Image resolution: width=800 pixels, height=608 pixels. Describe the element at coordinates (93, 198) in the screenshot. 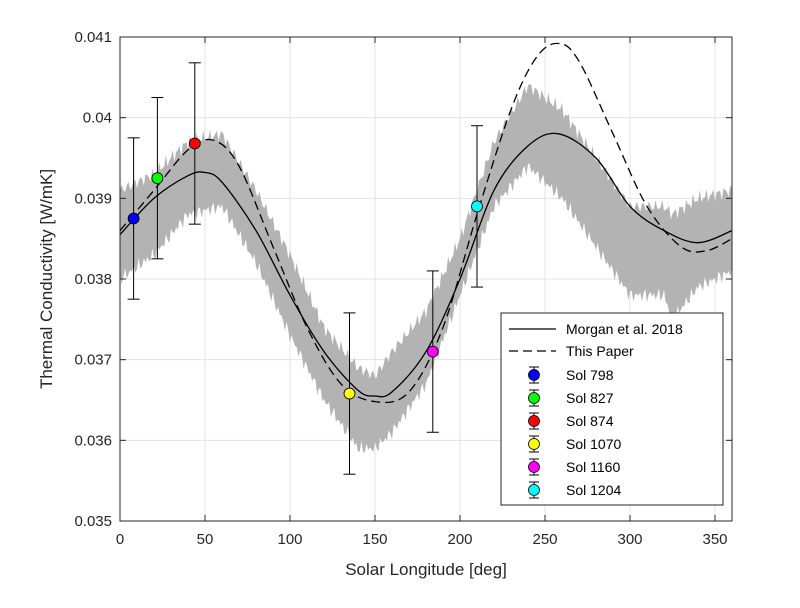

I see `y-tick-label: 0.039` at that location.